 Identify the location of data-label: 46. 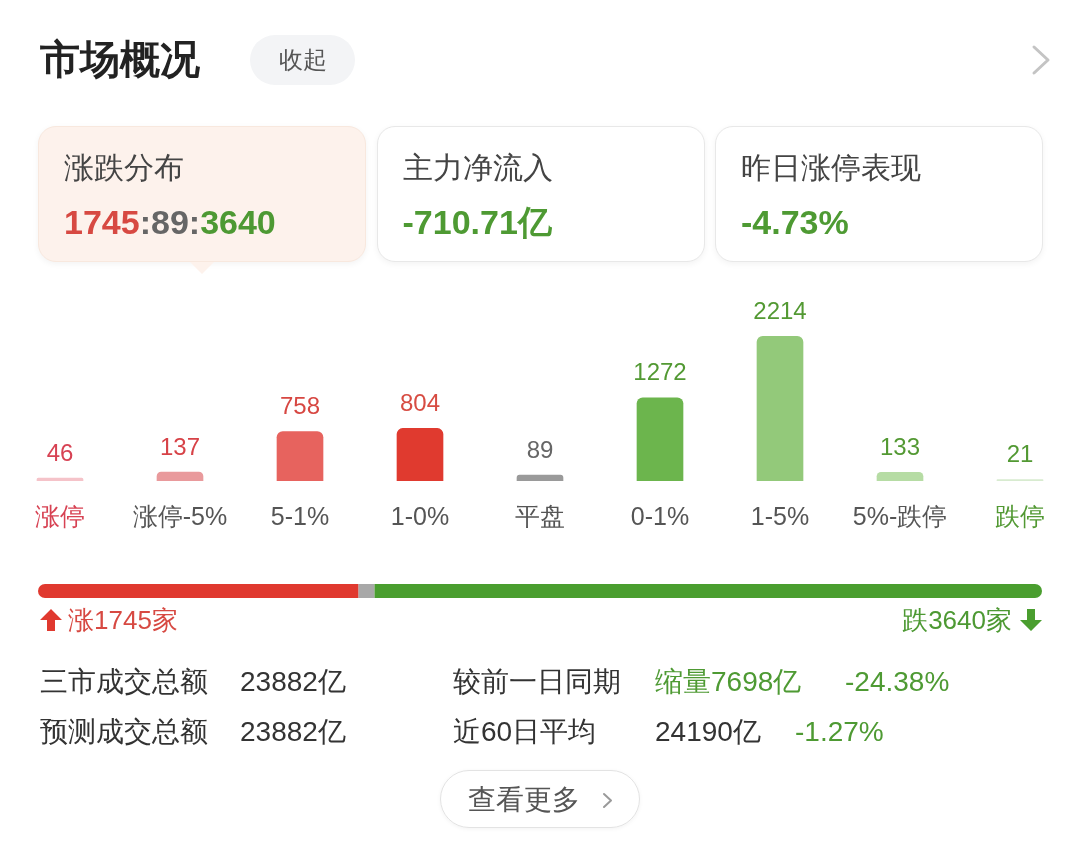
(60, 452).